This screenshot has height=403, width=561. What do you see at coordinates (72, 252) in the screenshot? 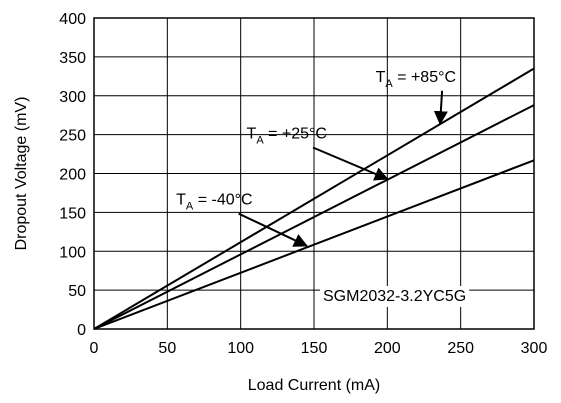
I see `y-tick-label: 100` at bounding box center [72, 252].